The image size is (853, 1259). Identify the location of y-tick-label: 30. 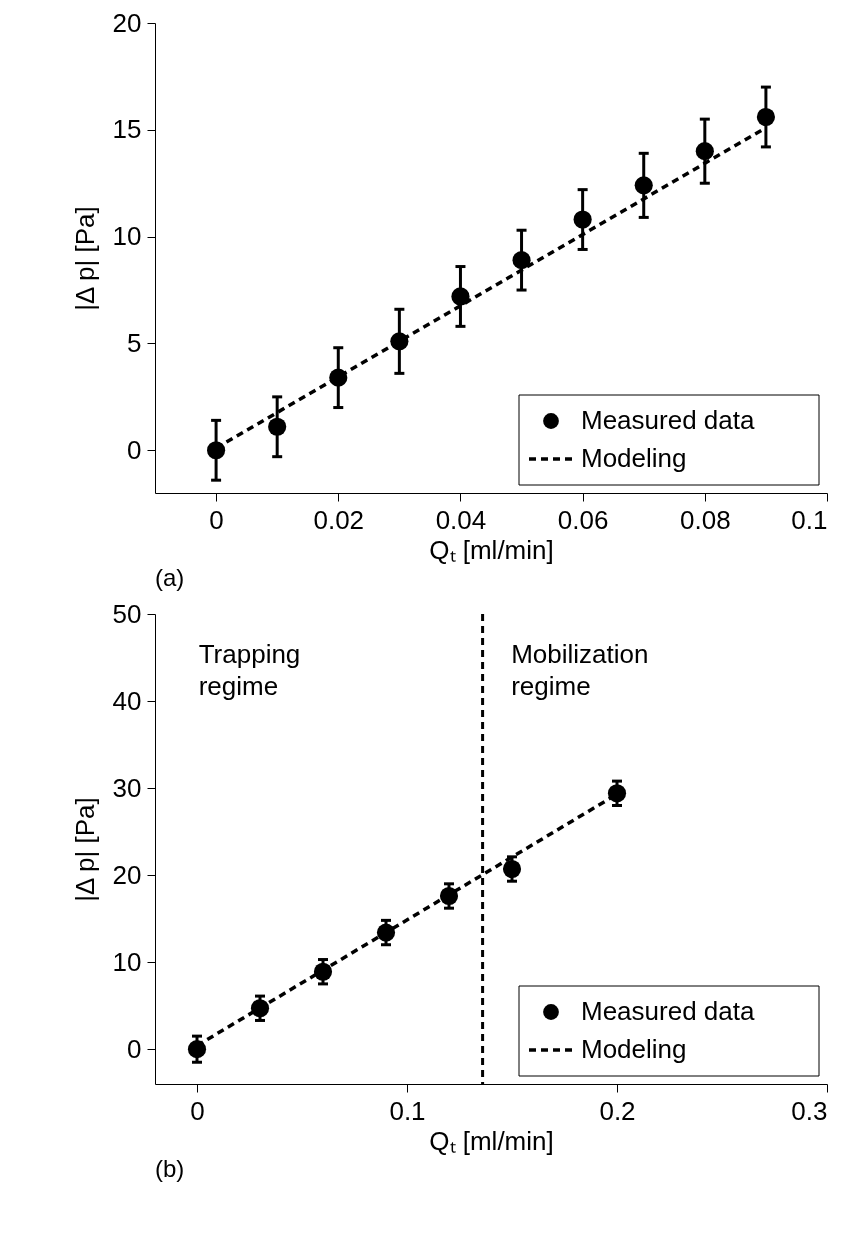
(127, 787).